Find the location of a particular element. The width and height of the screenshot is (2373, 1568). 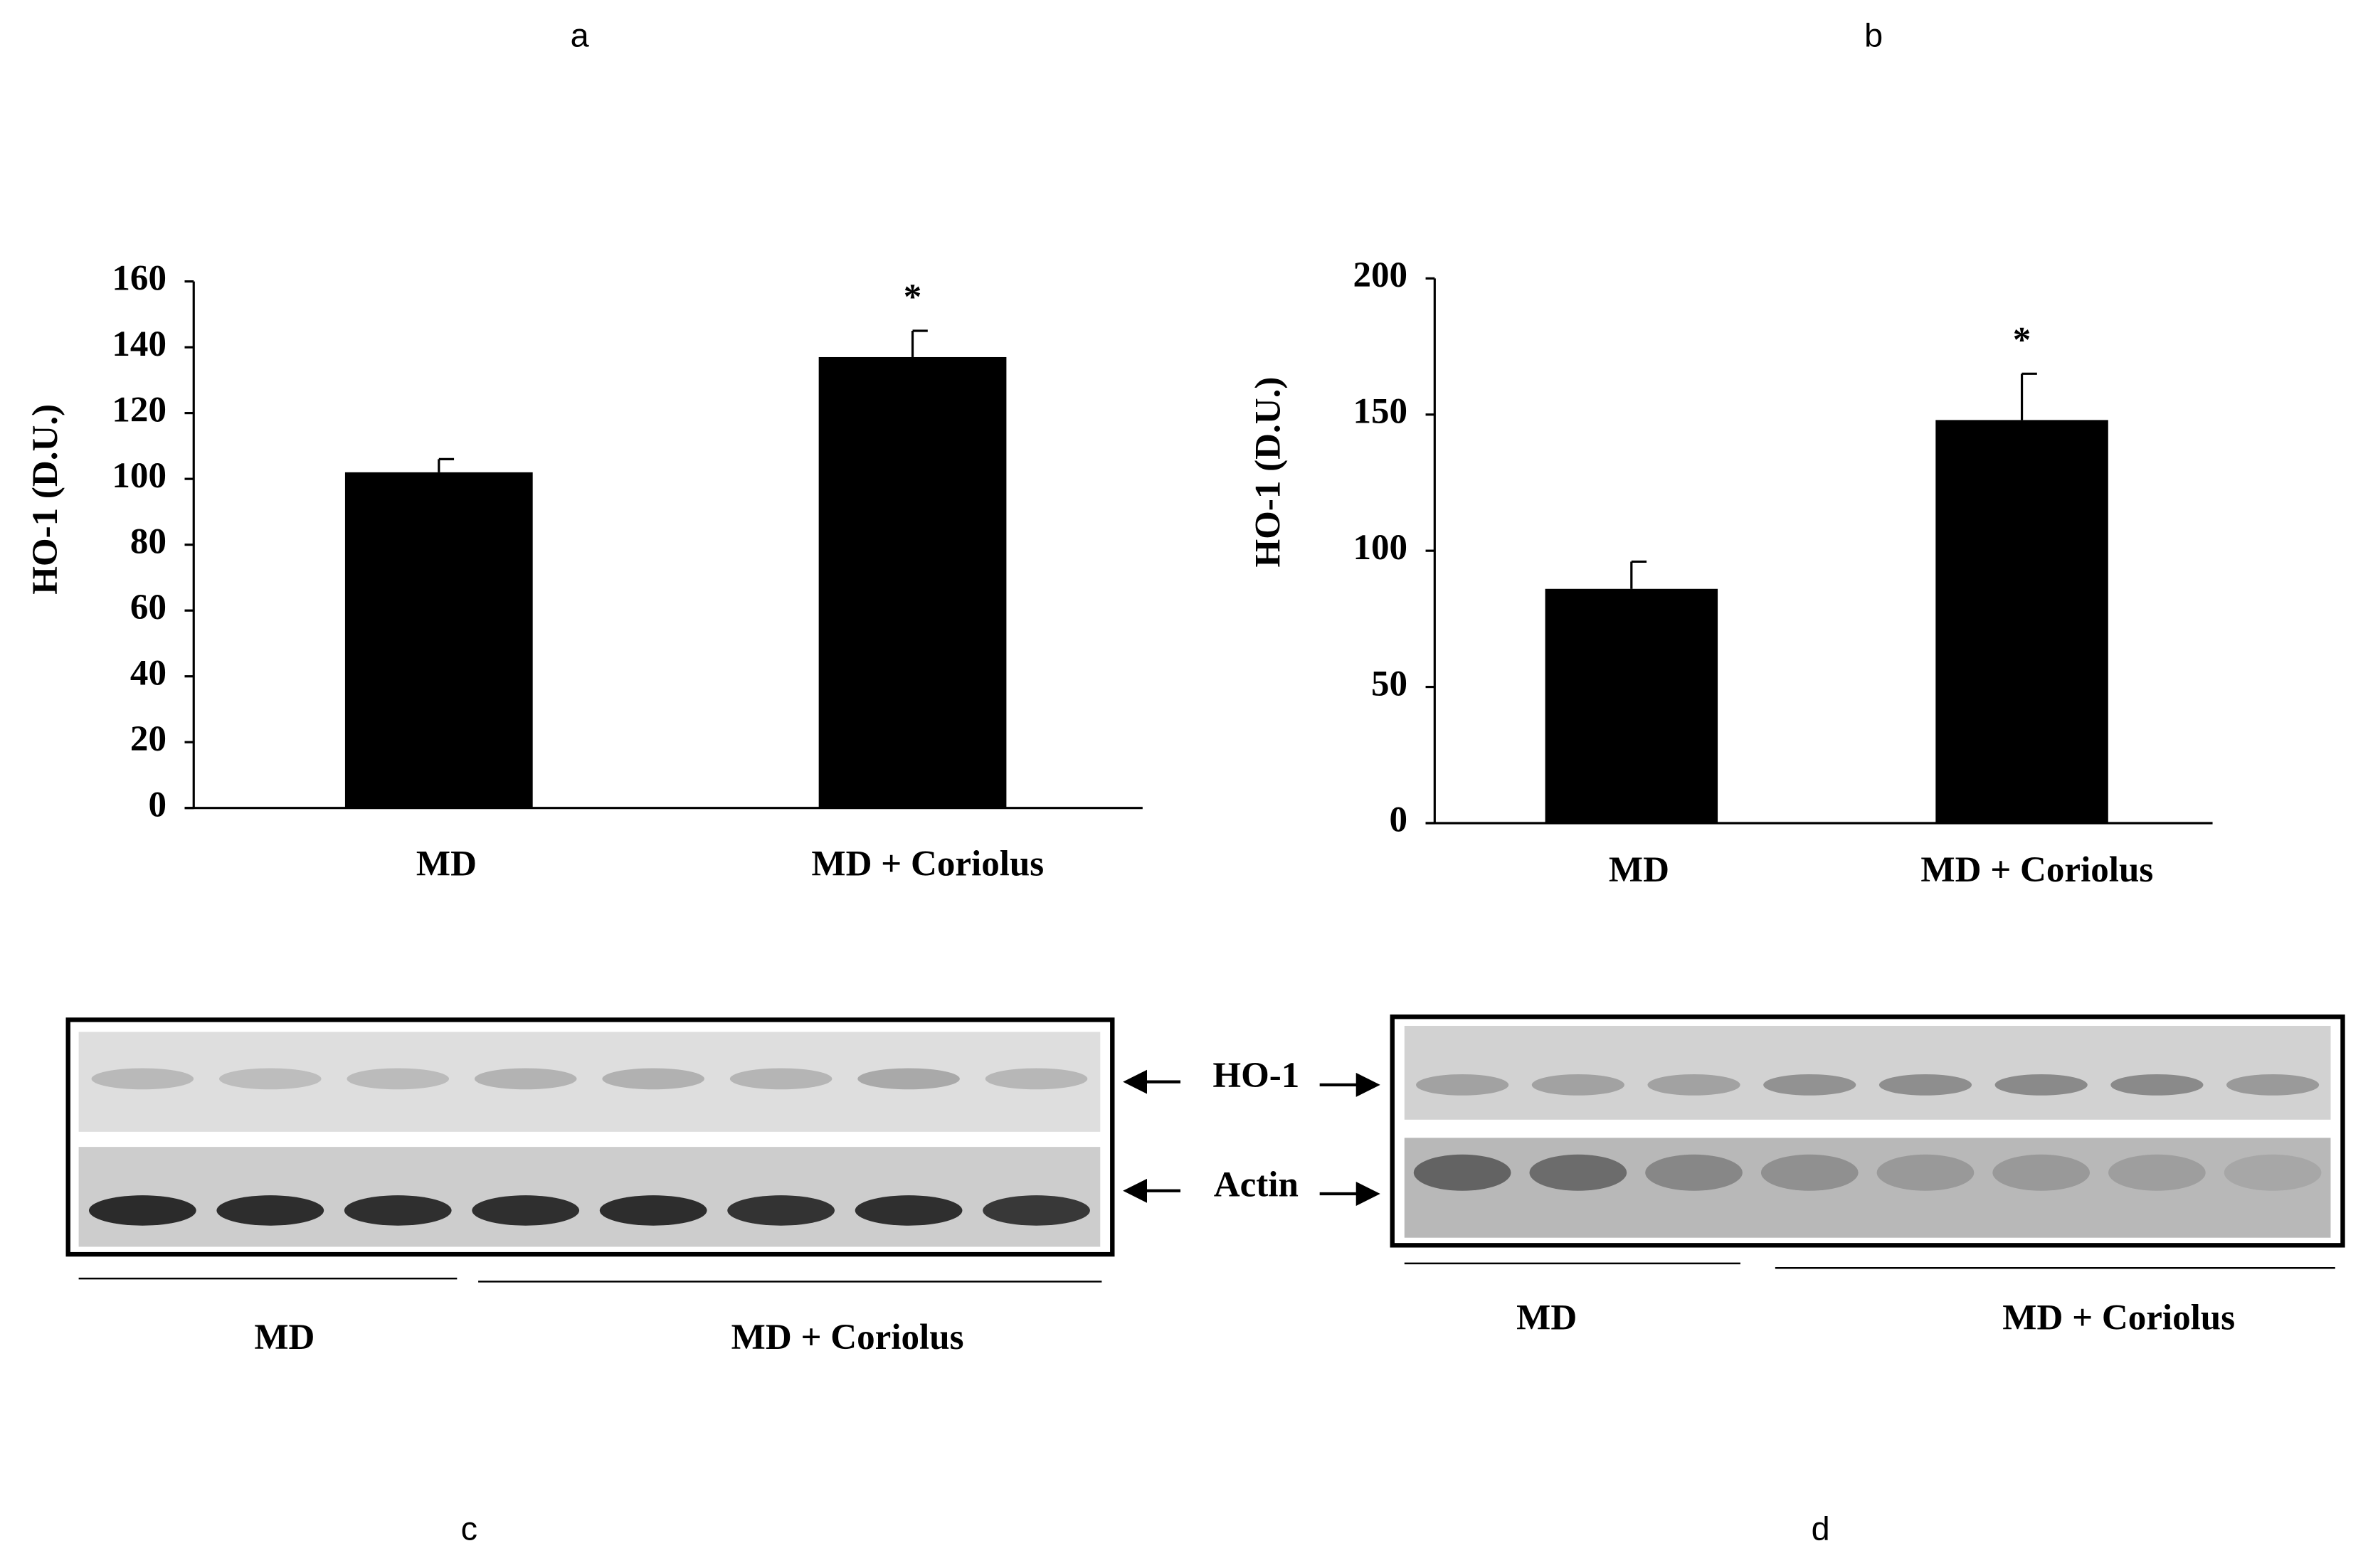

y-tick-label: 150 is located at coordinates (1380, 411).